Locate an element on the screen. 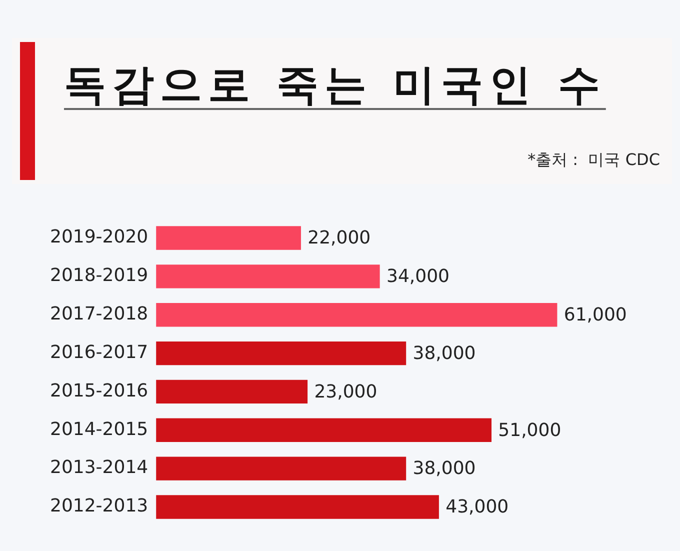 The width and height of the screenshot is (680, 551). data-label: 61,000 is located at coordinates (595, 315).